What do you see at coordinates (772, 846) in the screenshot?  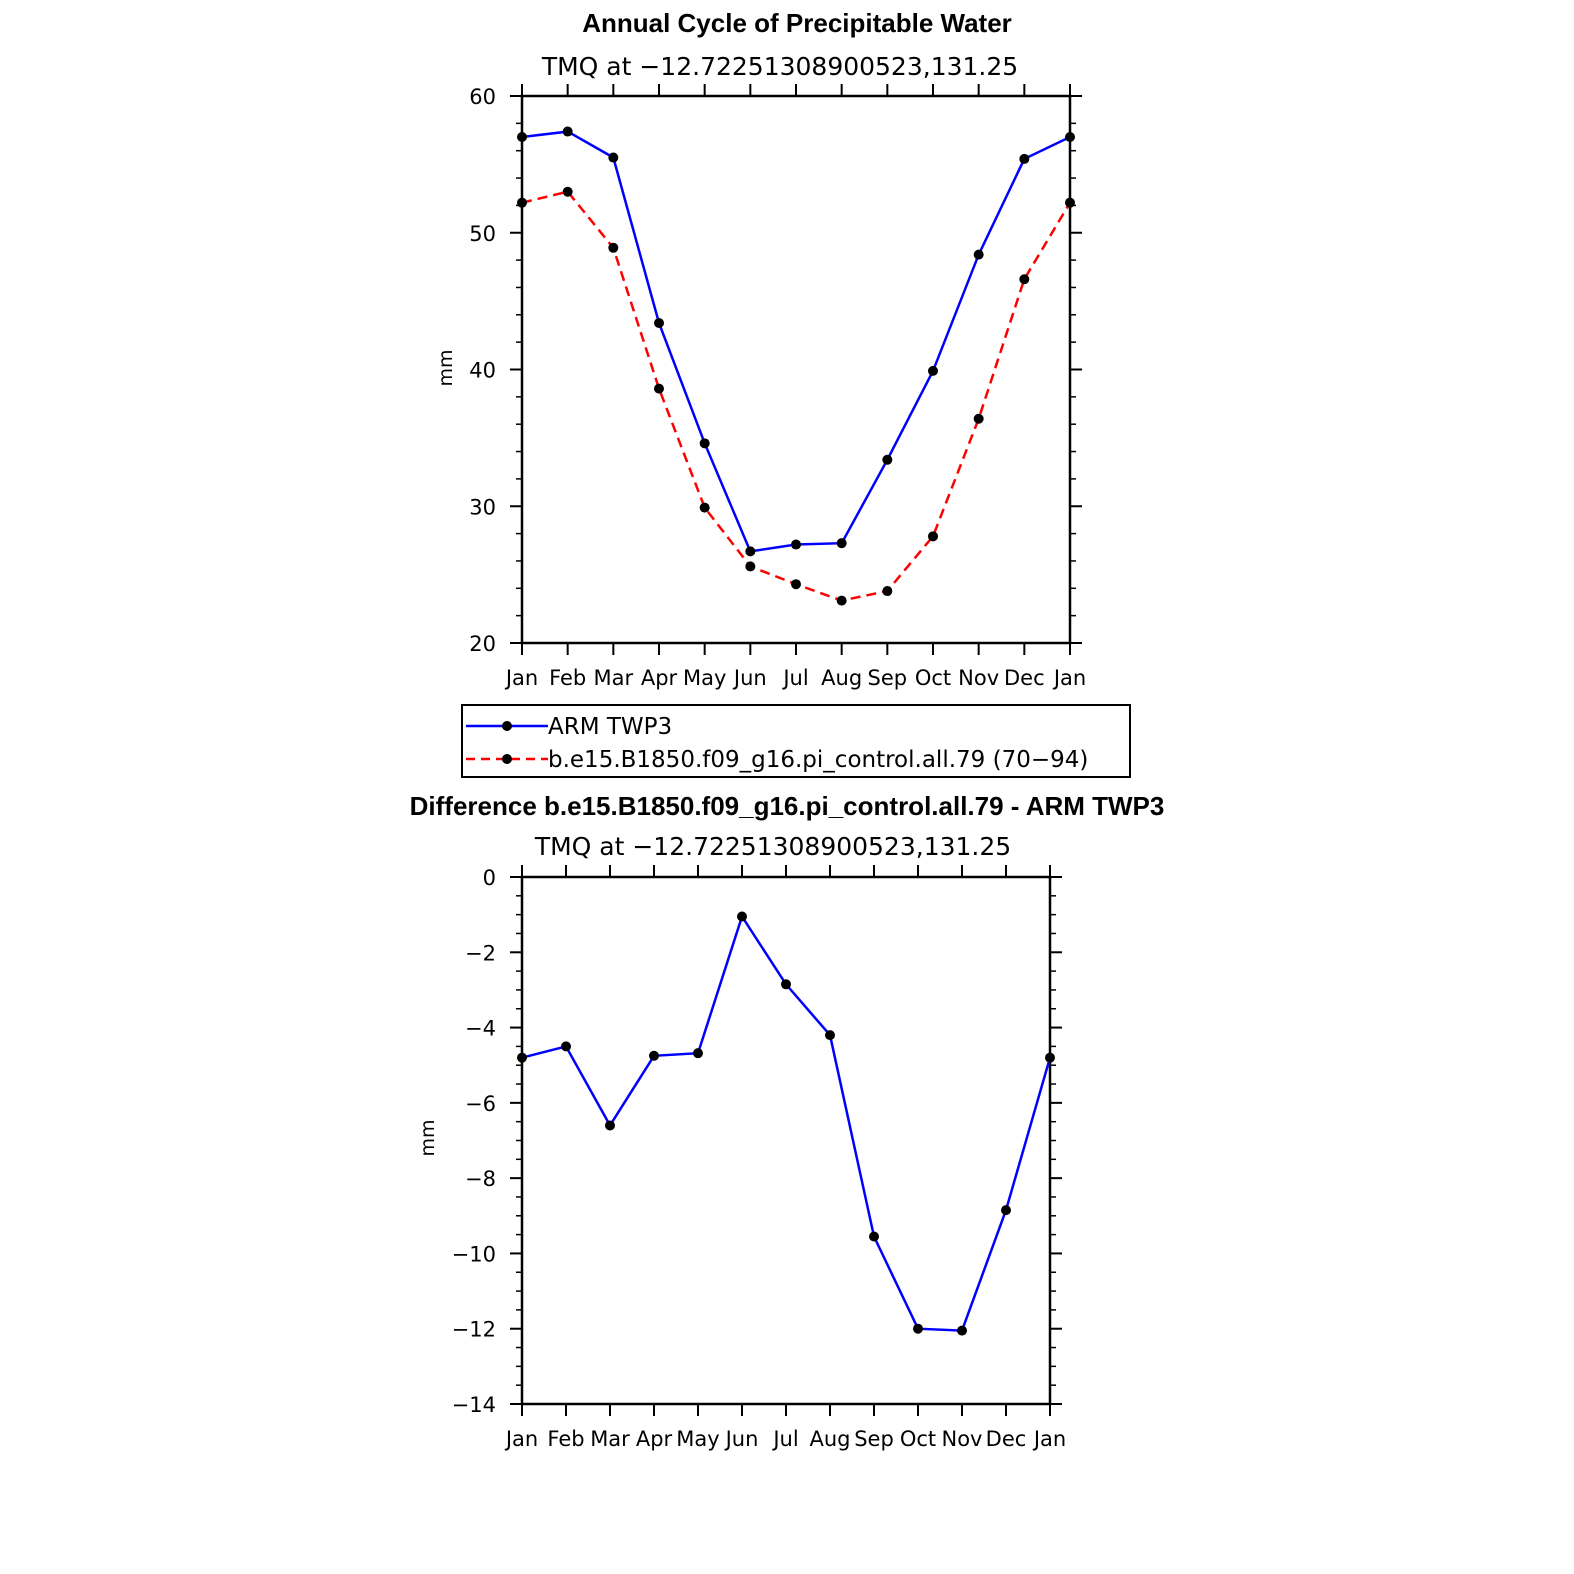 I see `chart2-subtitle: TMQ at −12.72251308900523,131.25` at bounding box center [772, 846].